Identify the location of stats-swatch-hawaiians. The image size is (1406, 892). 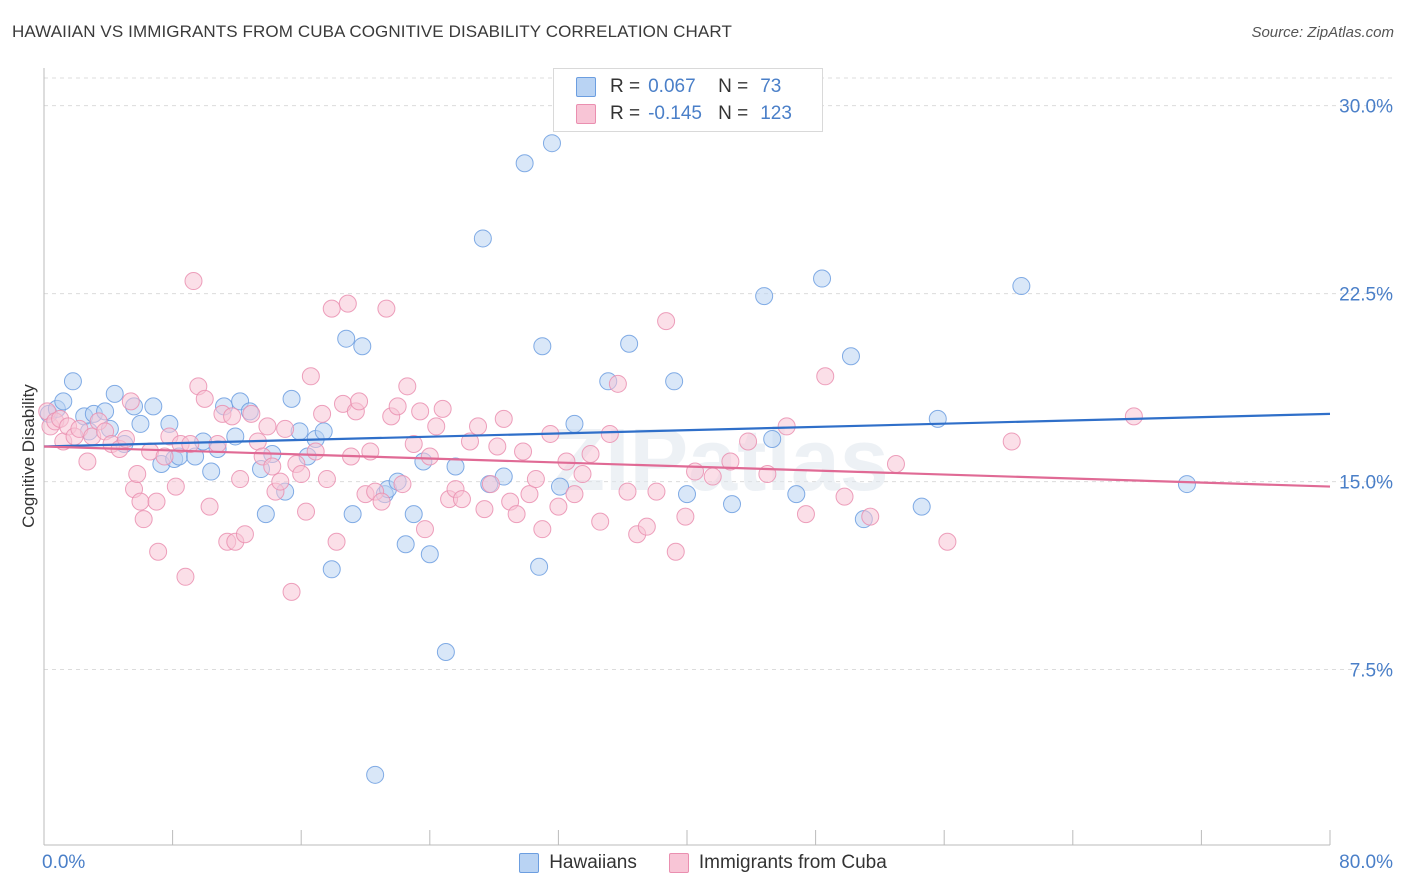
(586, 87).